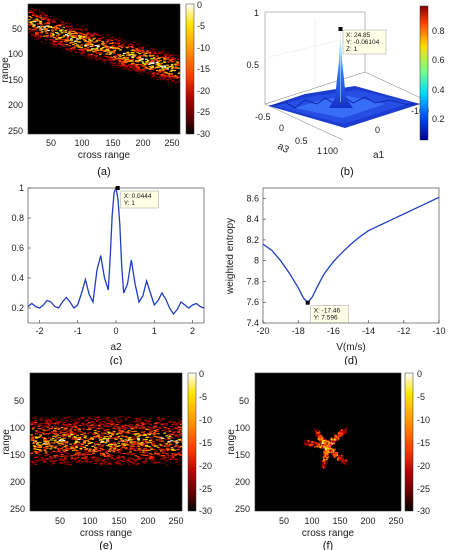 The width and height of the screenshot is (449, 550). What do you see at coordinates (252, 240) in the screenshot?
I see `y-tick: 8.2` at bounding box center [252, 240].